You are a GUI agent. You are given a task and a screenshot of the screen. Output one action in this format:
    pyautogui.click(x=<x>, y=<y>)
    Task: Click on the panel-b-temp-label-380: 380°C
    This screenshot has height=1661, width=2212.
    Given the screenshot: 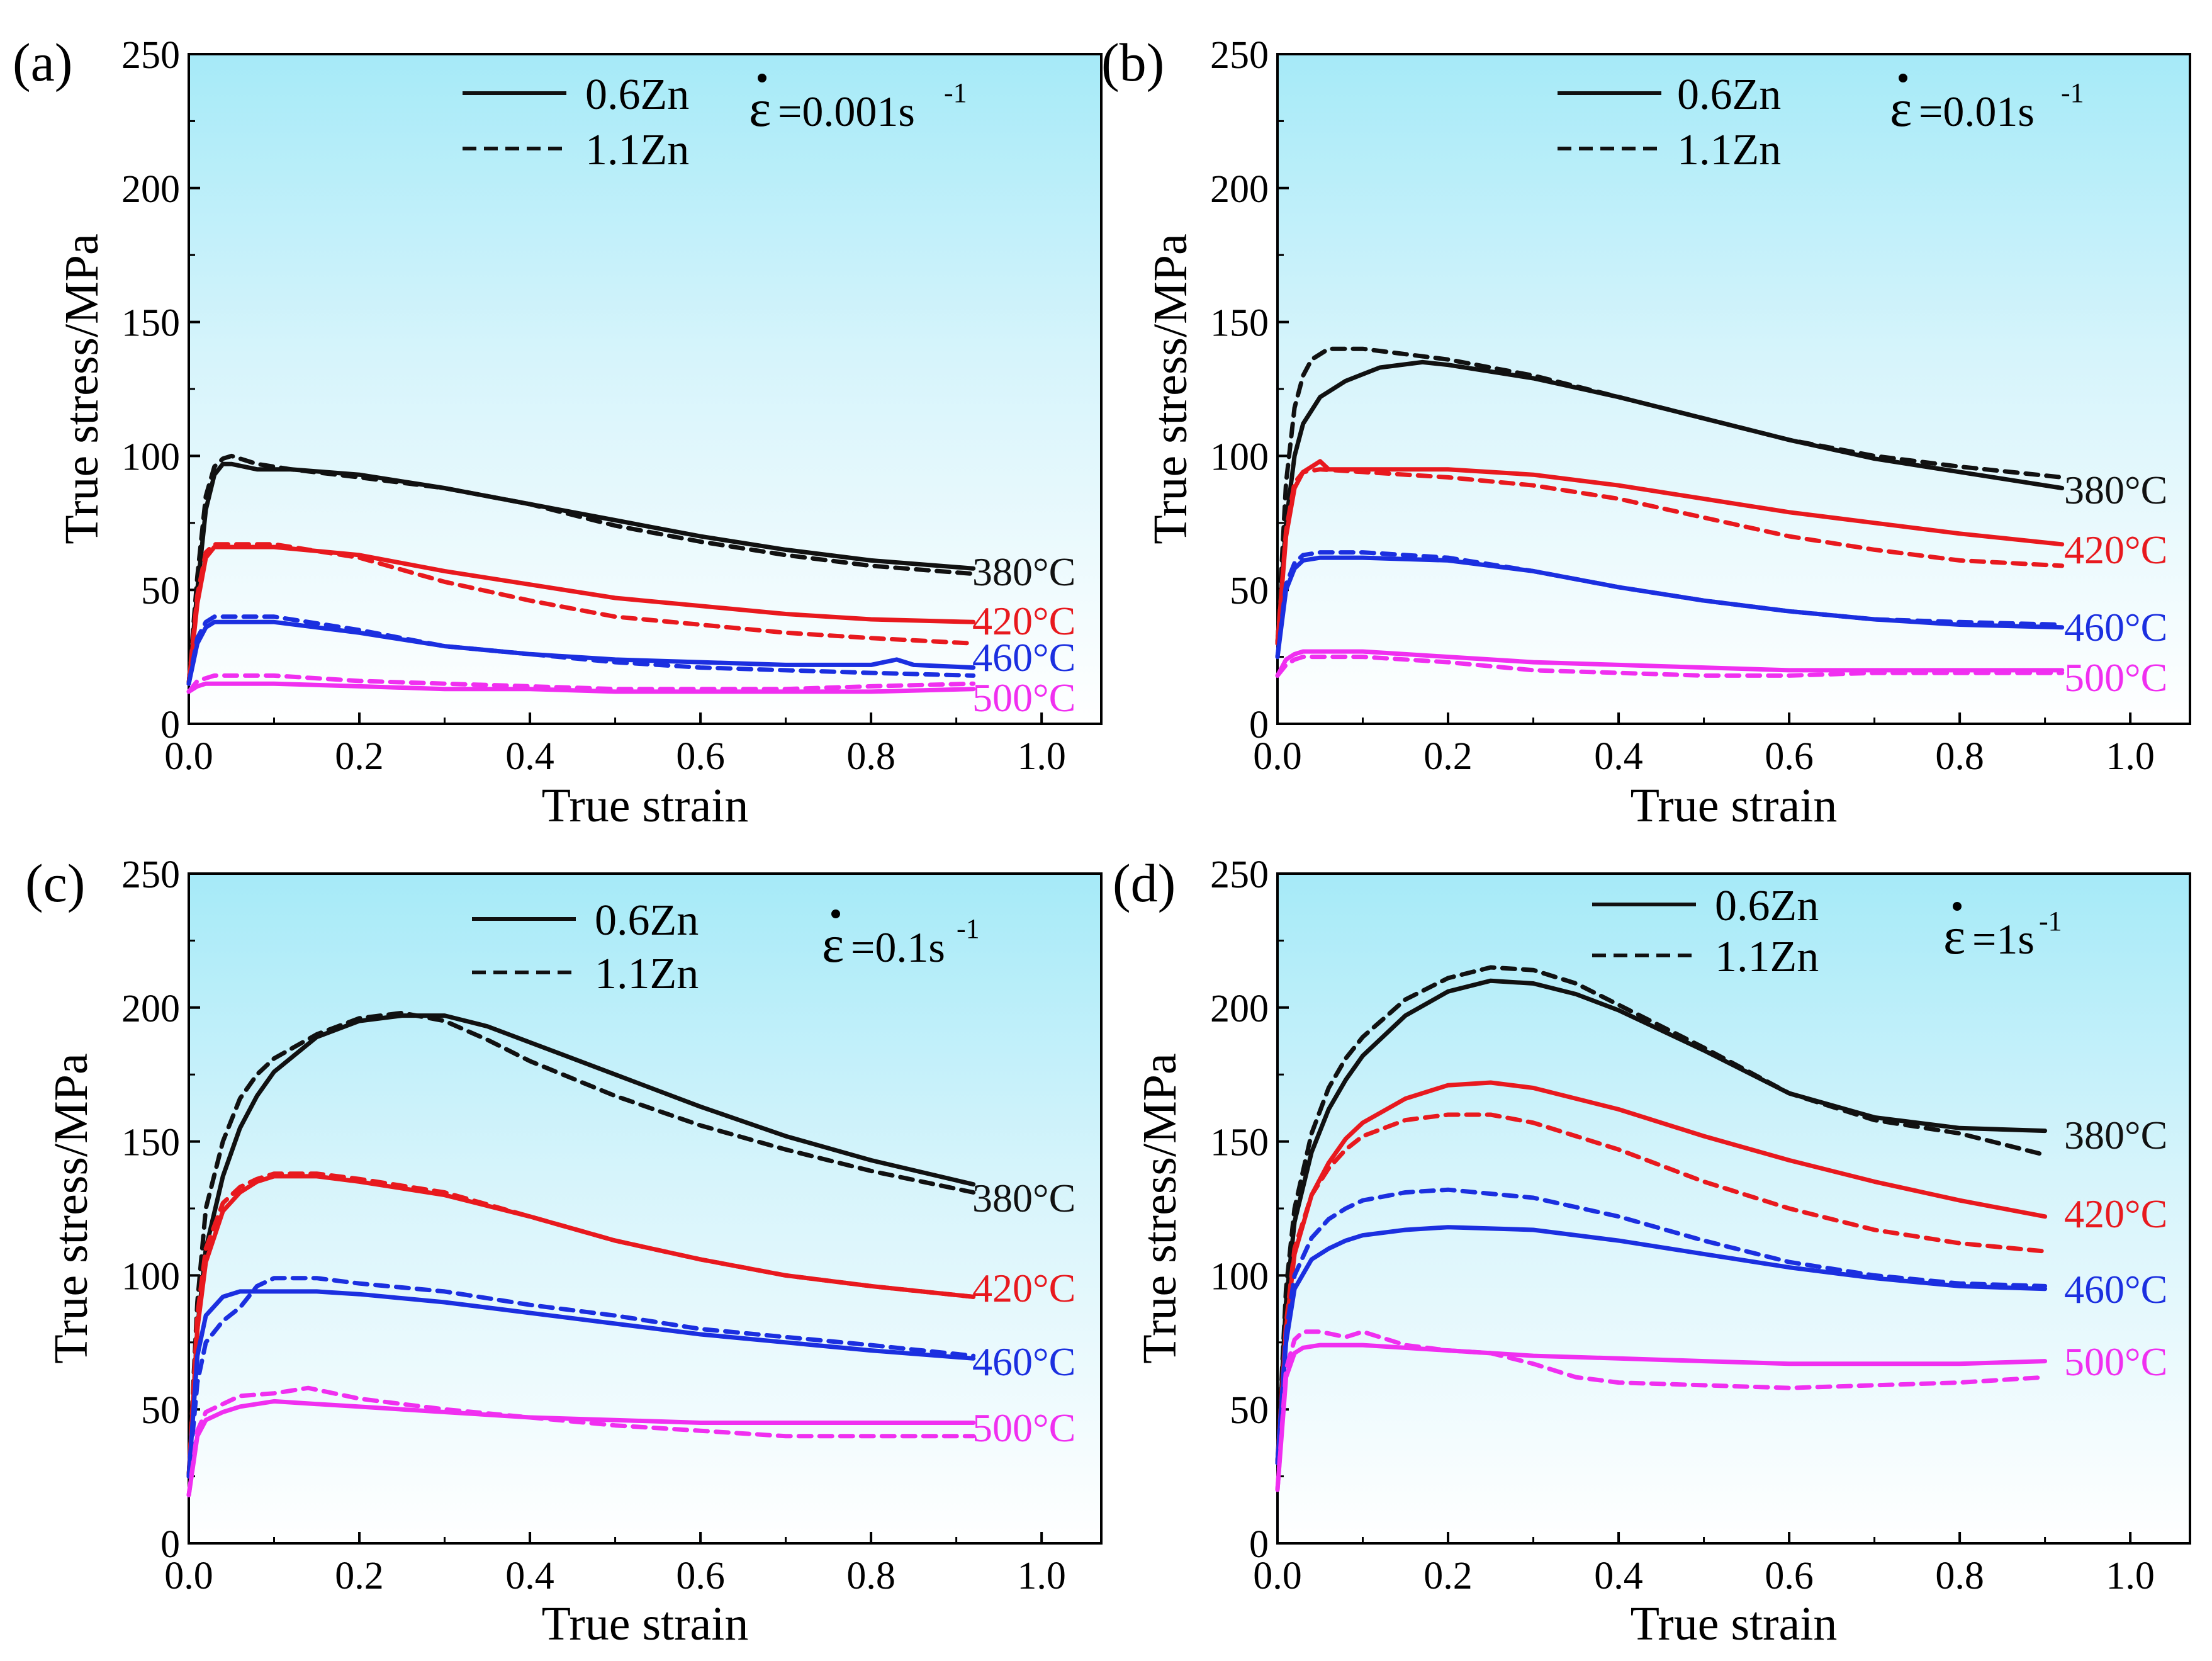 What is the action you would take?
    pyautogui.click(x=2116, y=490)
    